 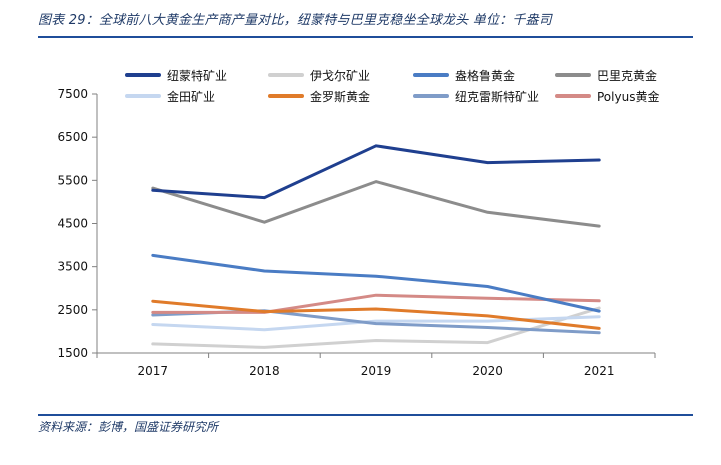 I want to click on title-rule, so click(x=365, y=37).